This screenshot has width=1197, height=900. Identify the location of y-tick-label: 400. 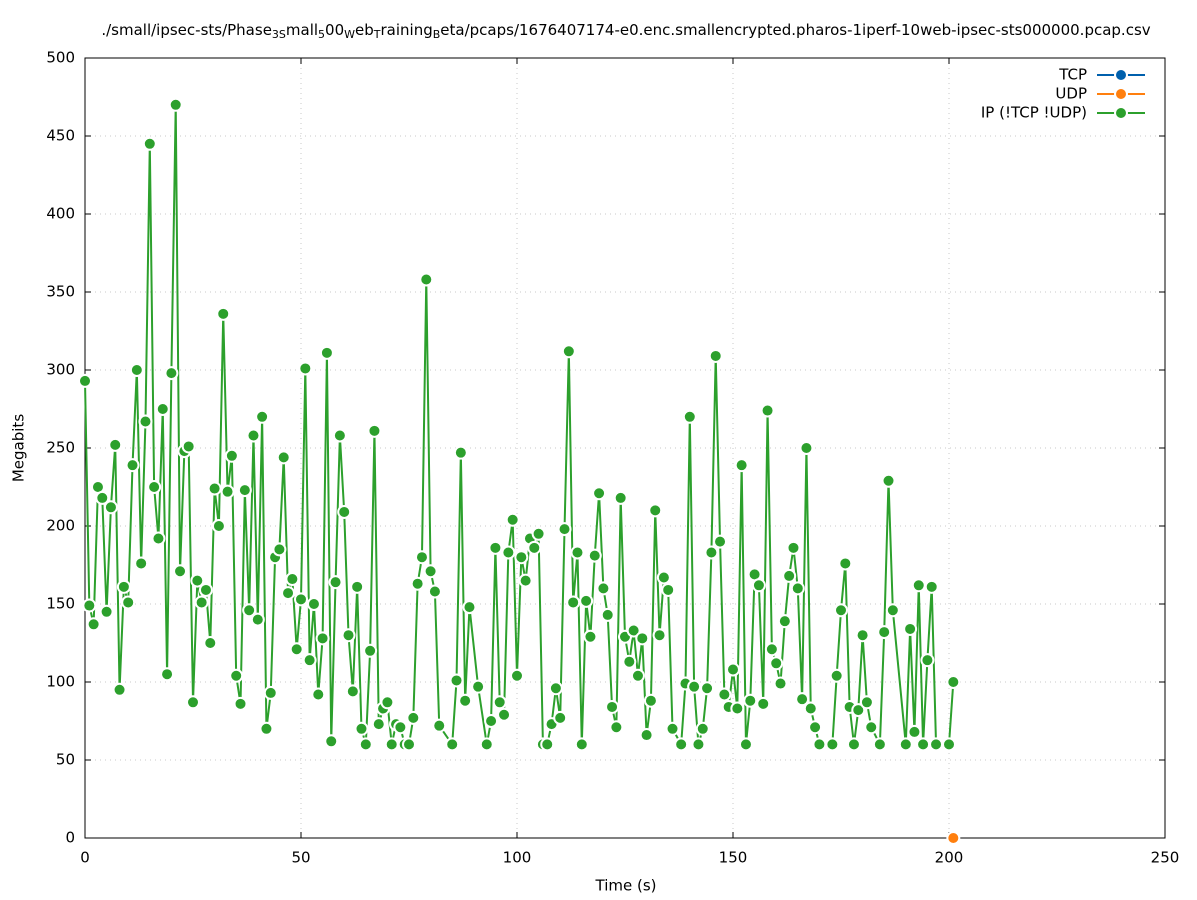
(60, 214).